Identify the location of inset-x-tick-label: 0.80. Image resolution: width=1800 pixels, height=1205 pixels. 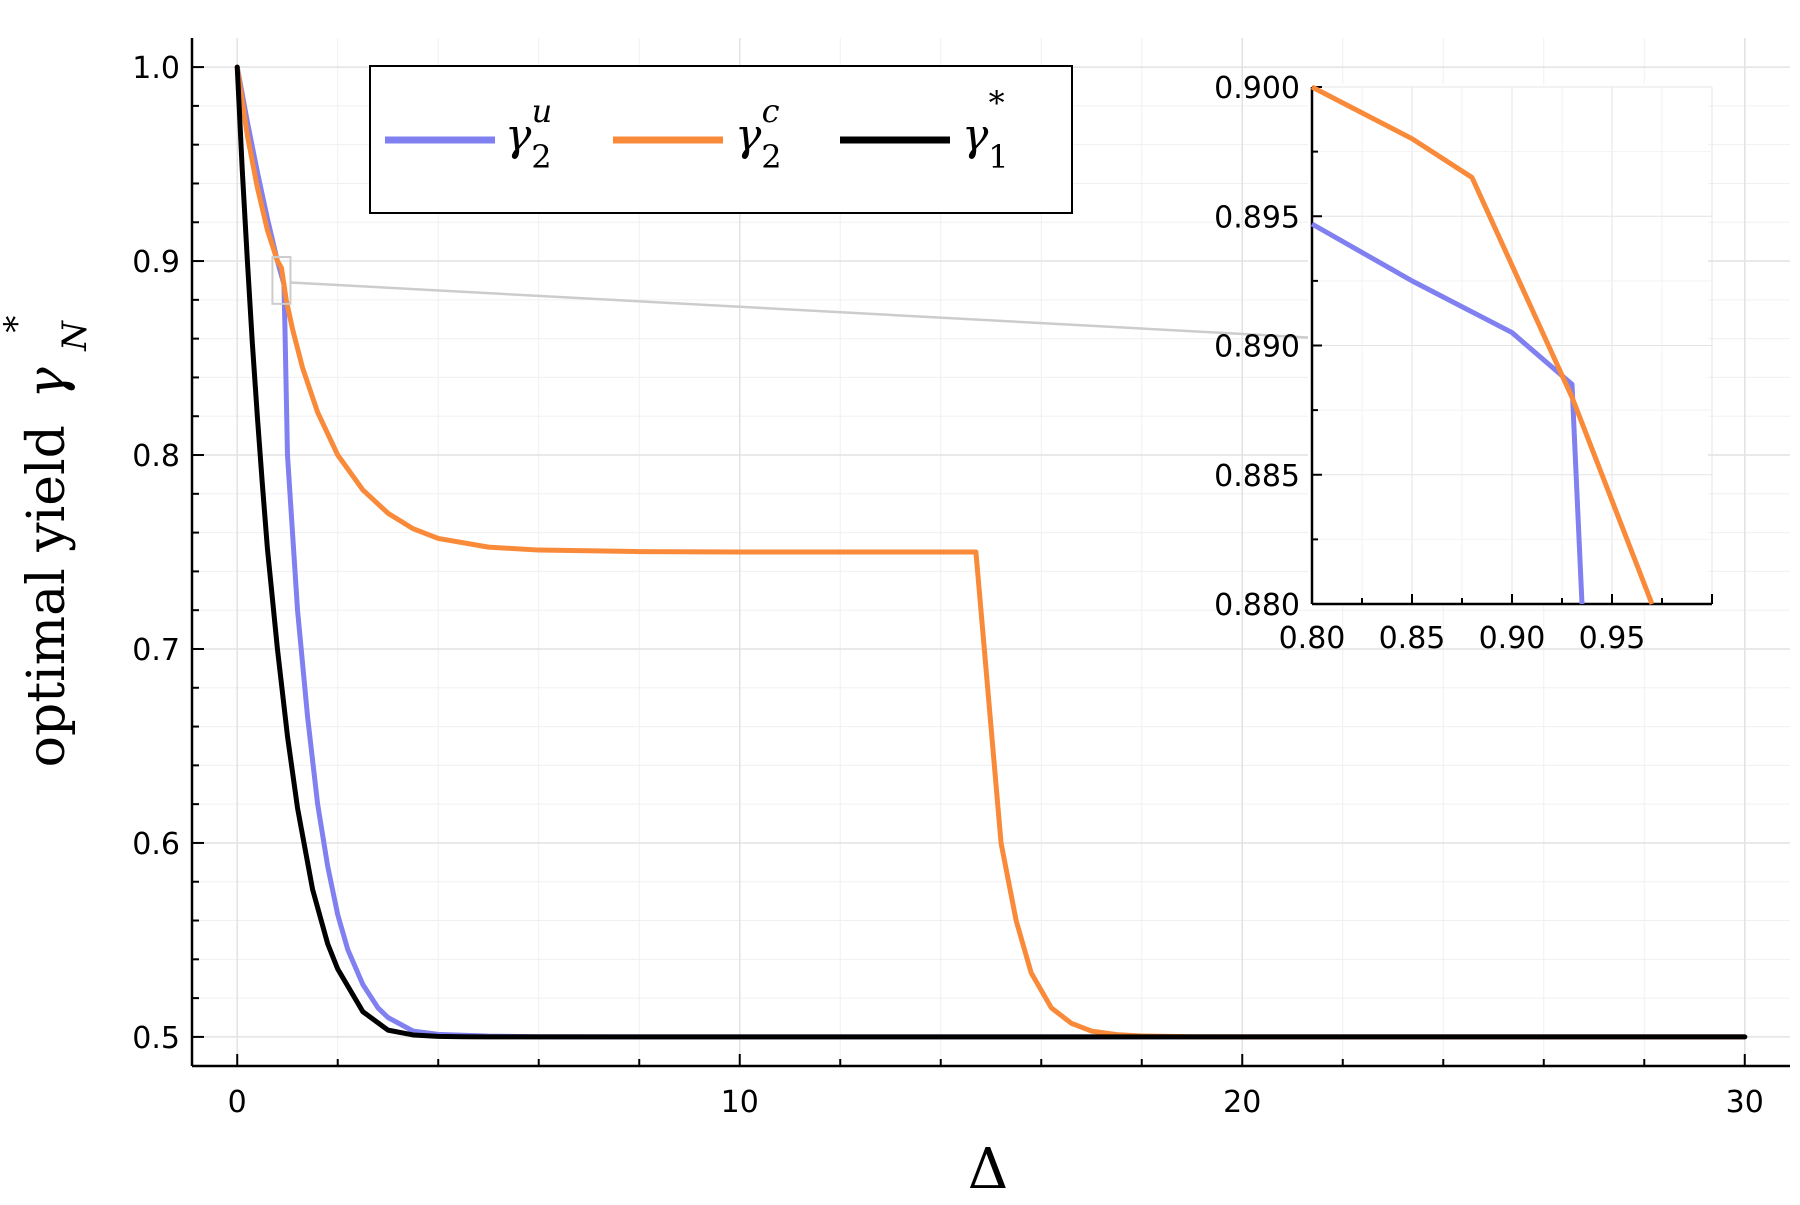
(1312, 638).